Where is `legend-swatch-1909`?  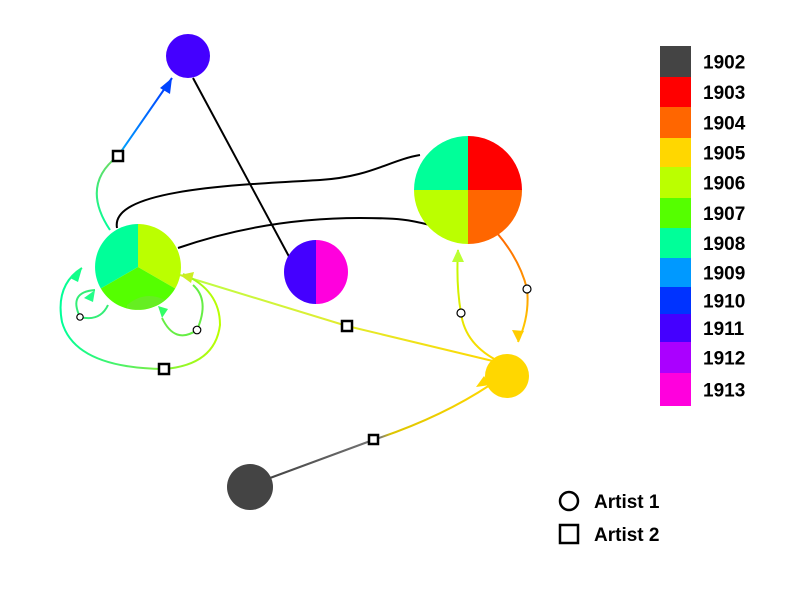 legend-swatch-1909 is located at coordinates (675, 272).